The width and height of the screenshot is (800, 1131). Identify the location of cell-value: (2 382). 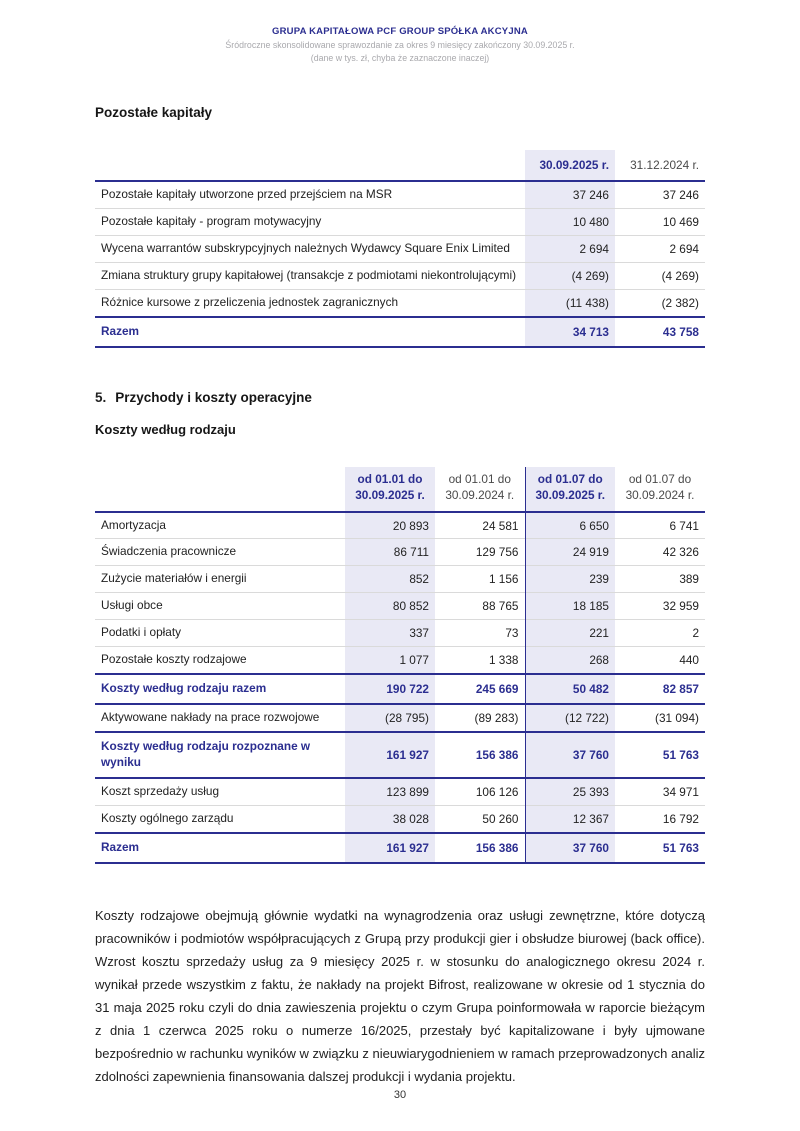
(660, 302).